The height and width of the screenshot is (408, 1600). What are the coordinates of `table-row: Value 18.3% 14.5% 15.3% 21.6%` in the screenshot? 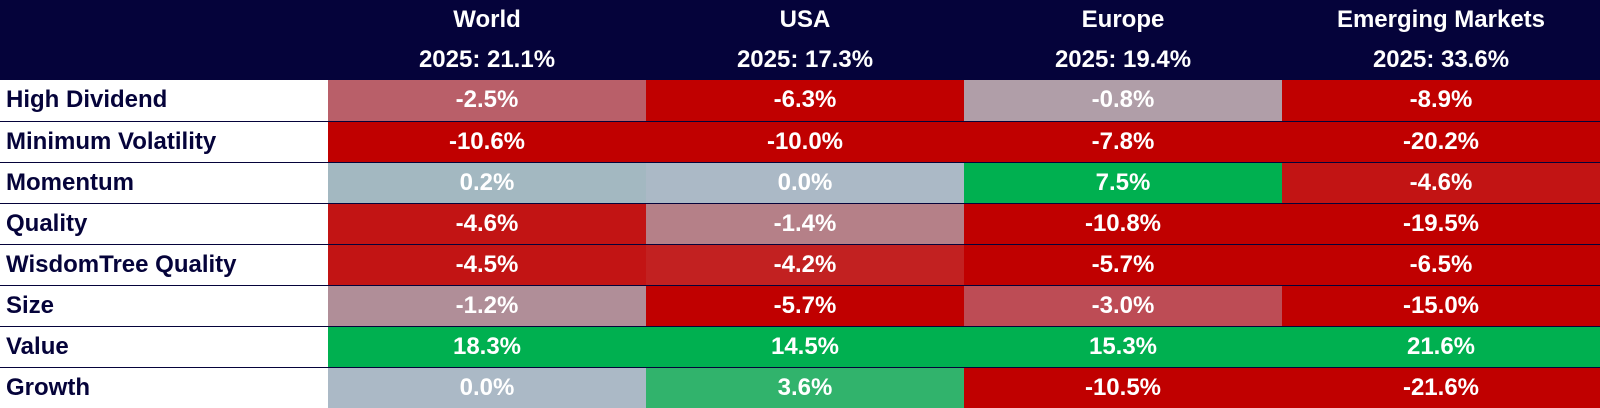 It's located at (800, 347).